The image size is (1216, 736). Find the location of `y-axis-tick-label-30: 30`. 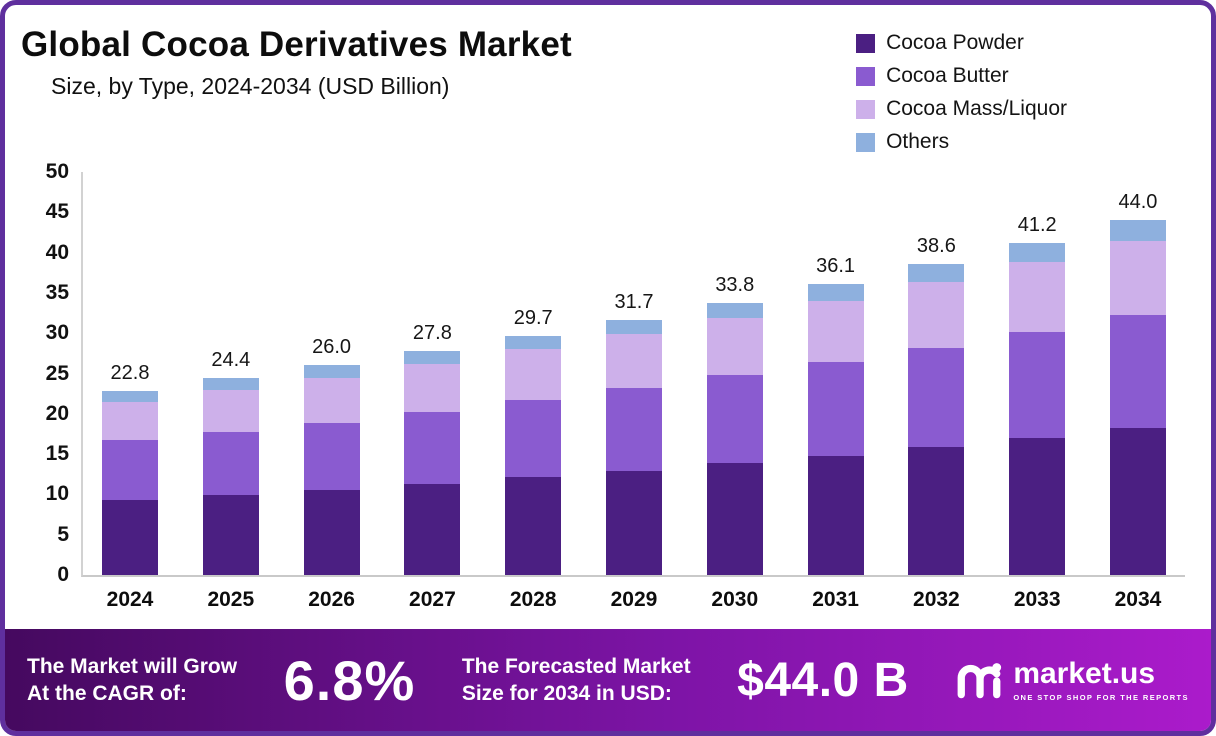

y-axis-tick-label-30: 30 is located at coordinates (57, 333).